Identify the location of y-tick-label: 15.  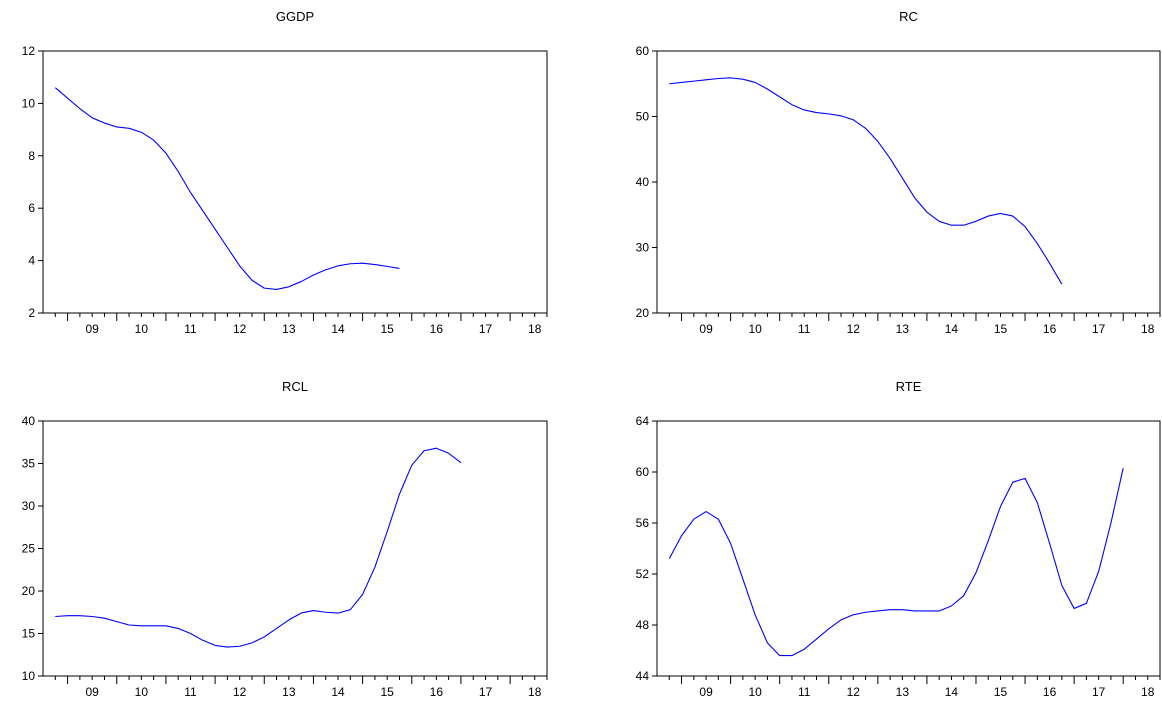
(29, 634).